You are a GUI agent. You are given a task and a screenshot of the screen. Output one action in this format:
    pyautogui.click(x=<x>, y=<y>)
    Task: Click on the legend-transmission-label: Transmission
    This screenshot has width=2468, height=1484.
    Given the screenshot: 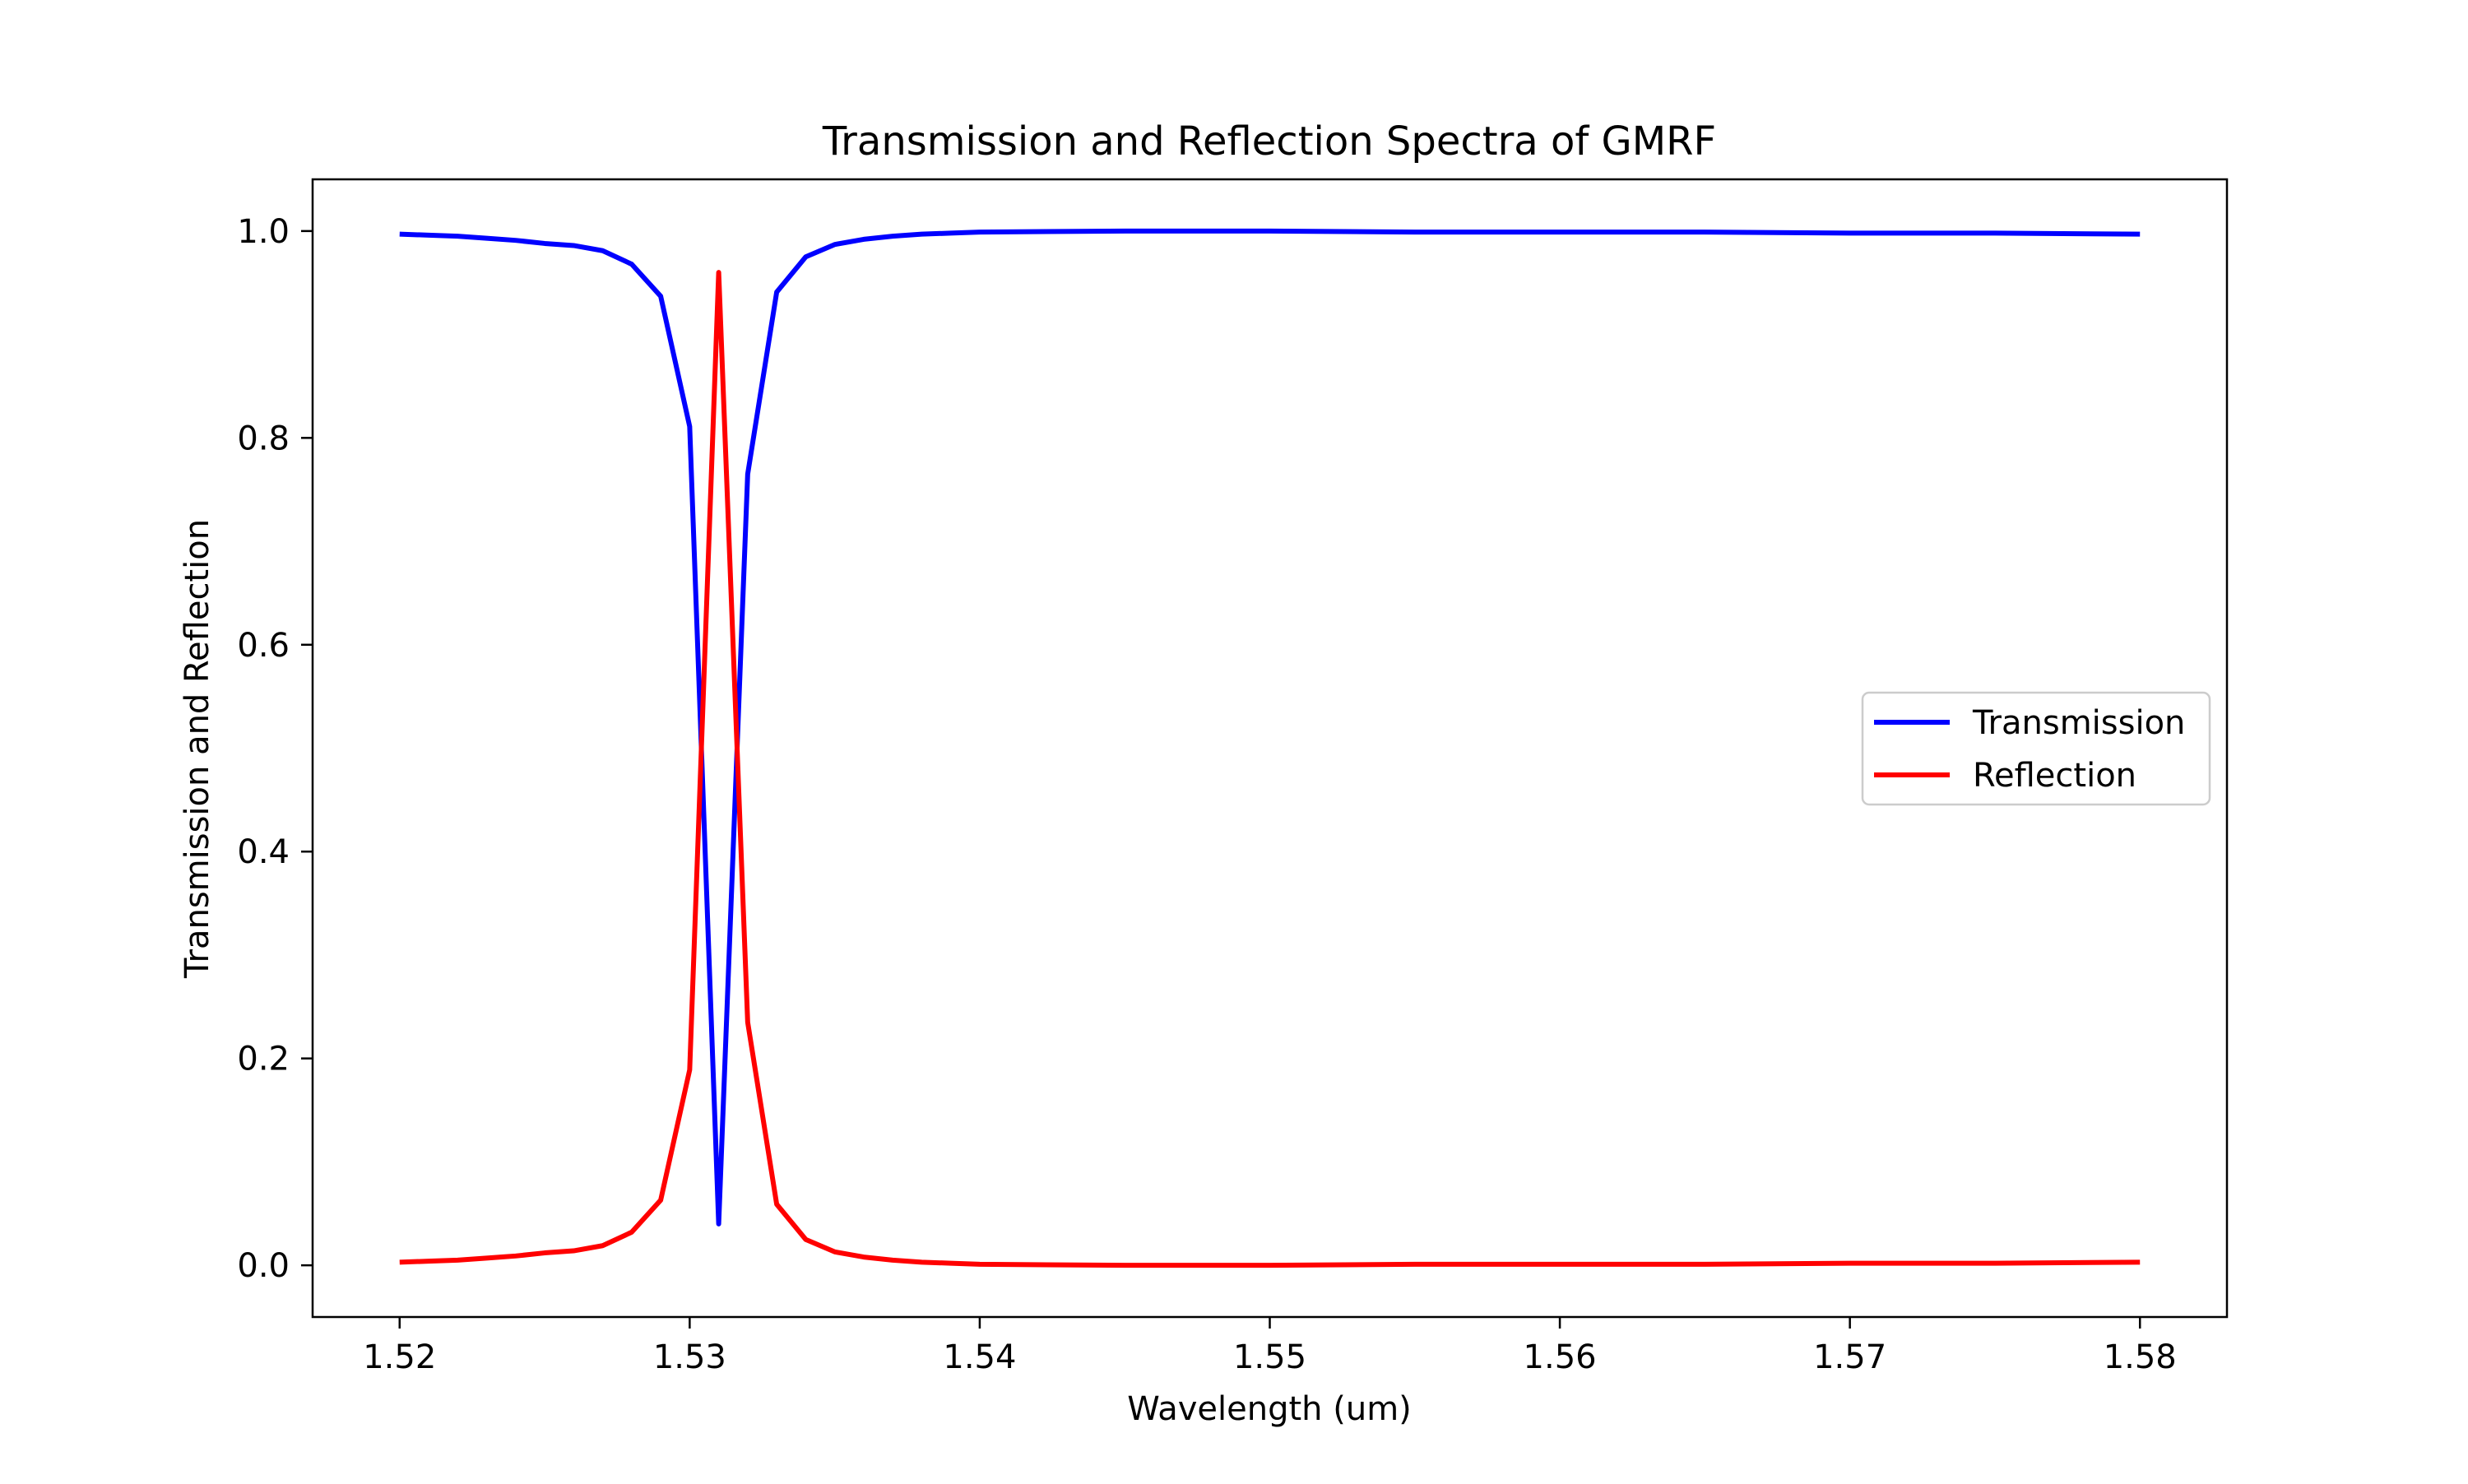 What is the action you would take?
    pyautogui.click(x=2078, y=723)
    